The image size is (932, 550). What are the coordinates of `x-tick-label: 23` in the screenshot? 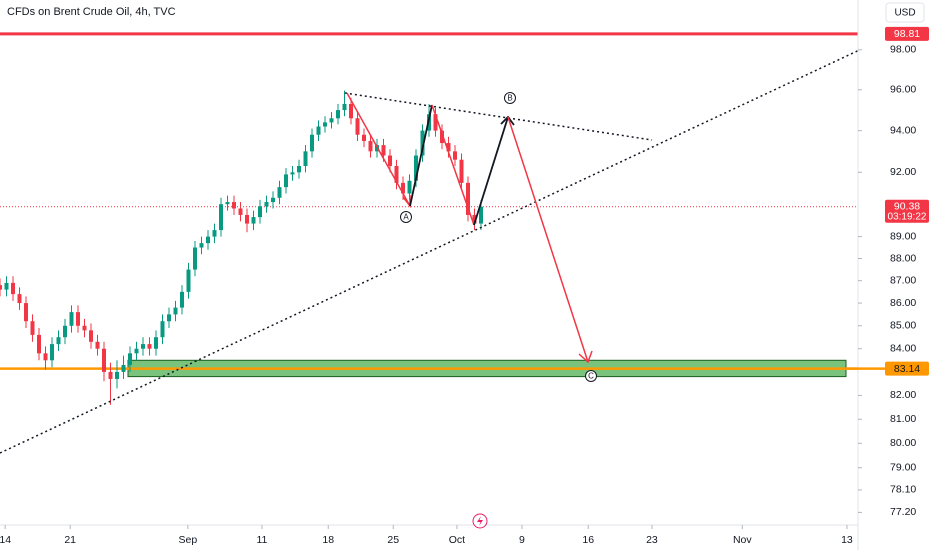 It's located at (652, 540).